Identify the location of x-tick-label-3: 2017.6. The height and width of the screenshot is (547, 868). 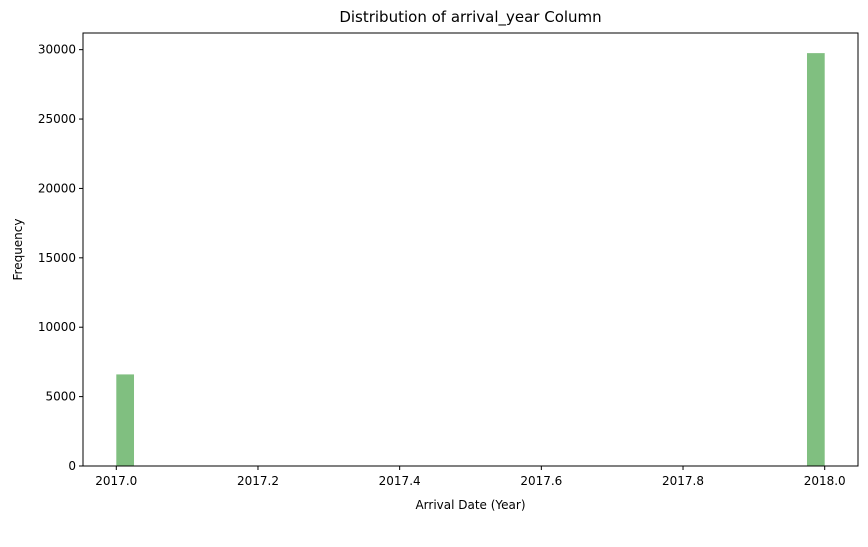
(541, 481).